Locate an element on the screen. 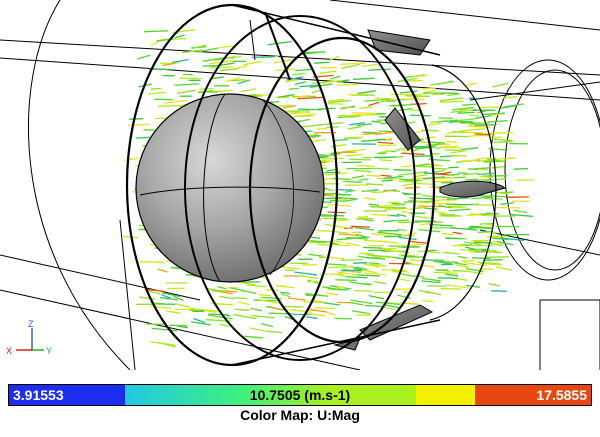 The width and height of the screenshot is (600, 437). axis-triad: Z X Y is located at coordinates (29, 337).